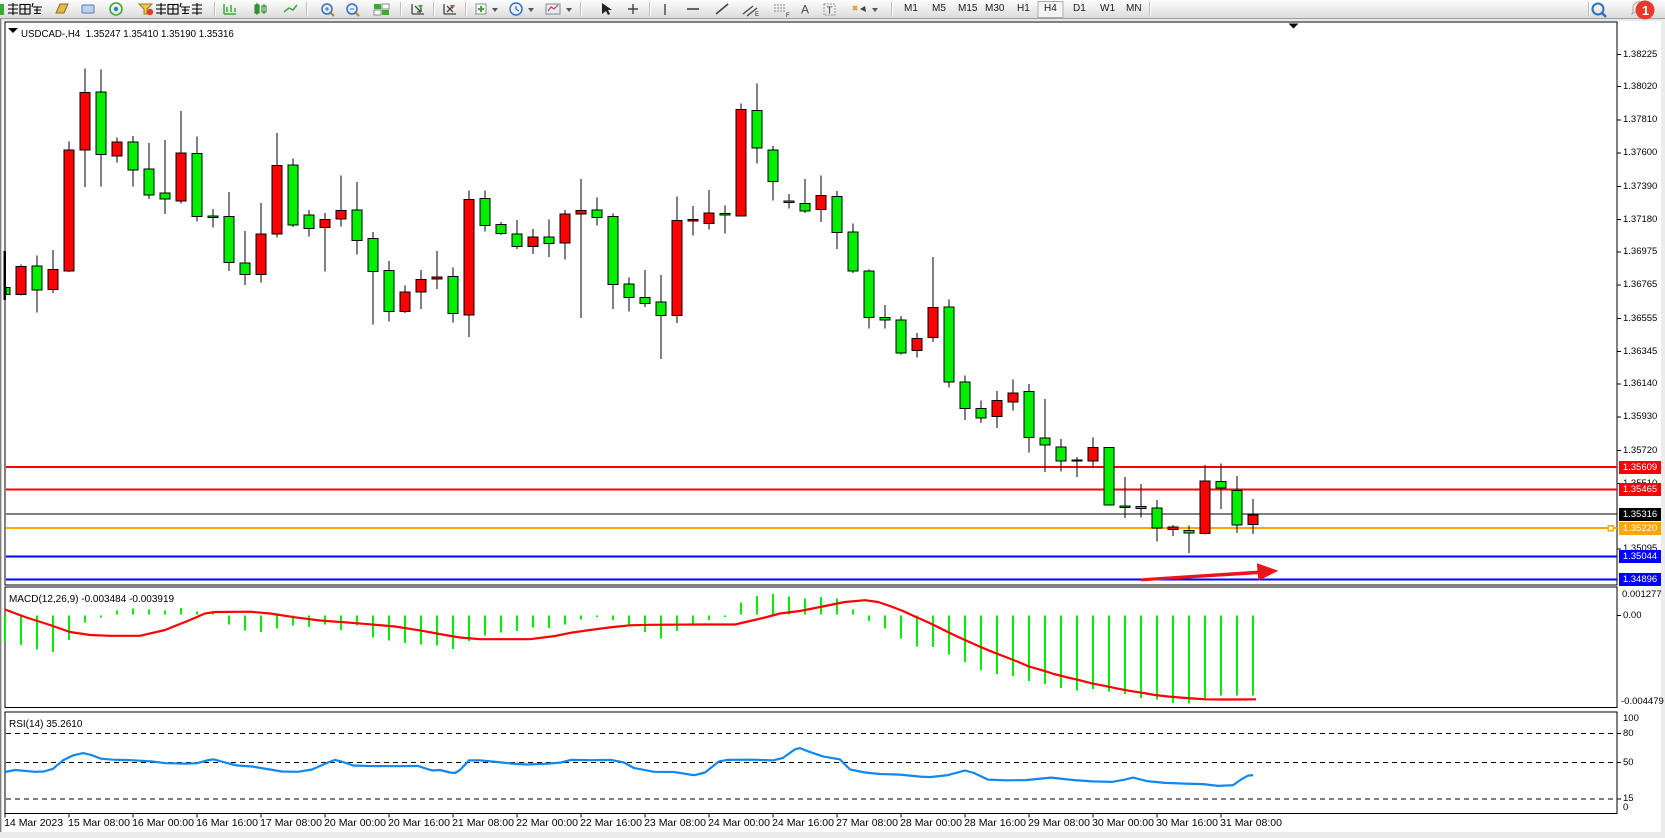  What do you see at coordinates (757, 15) in the screenshot?
I see `svg-text: E` at bounding box center [757, 15].